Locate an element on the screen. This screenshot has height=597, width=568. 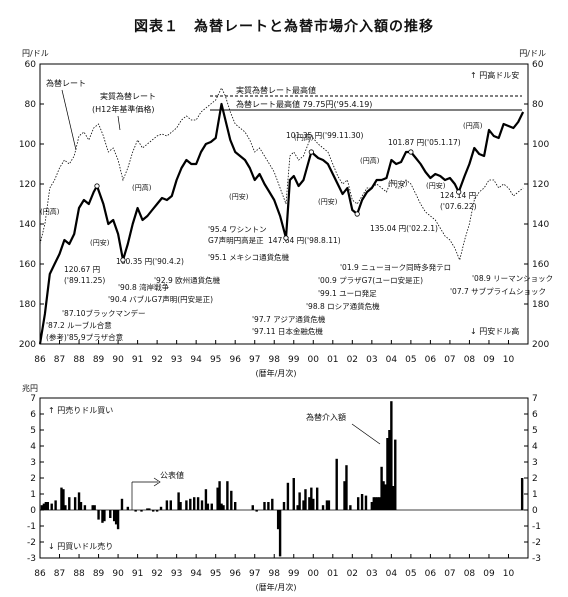
annotation-label: 120.67 円 is located at coordinates (82, 269).